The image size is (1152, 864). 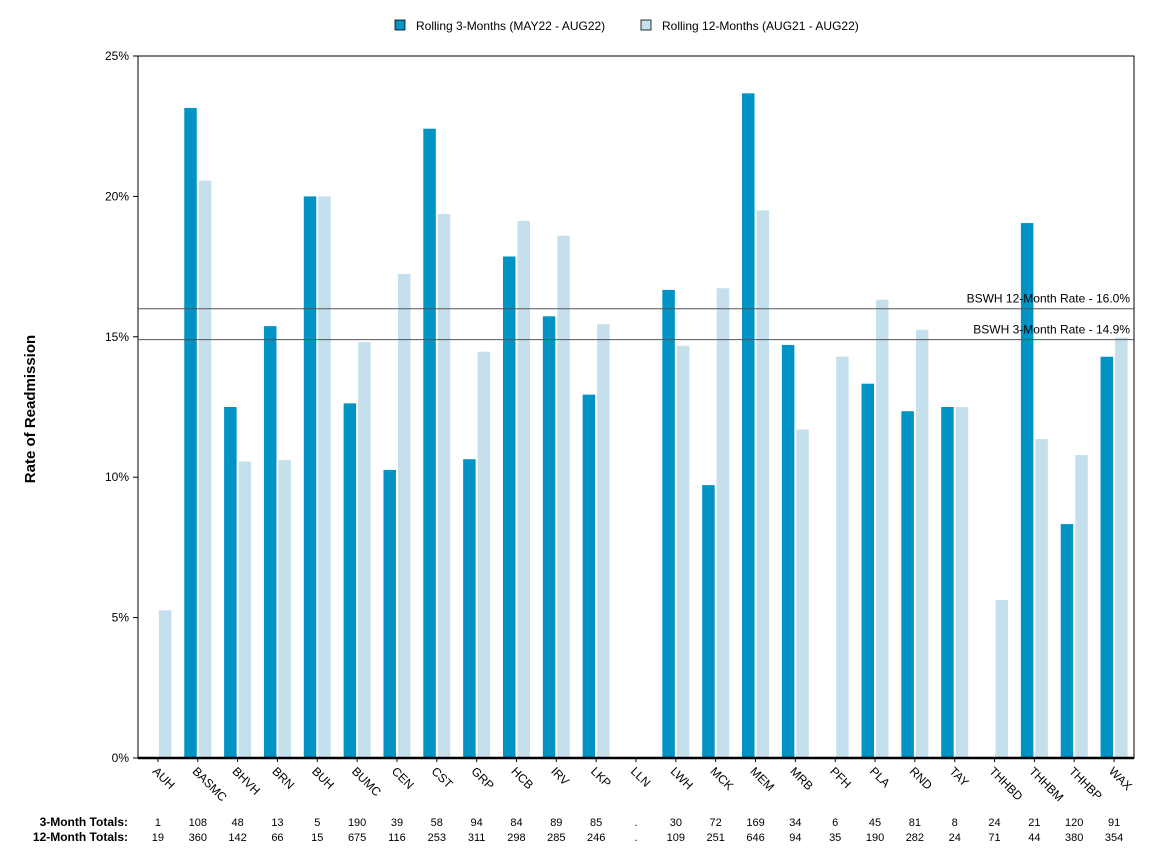 What do you see at coordinates (716, 838) in the screenshot?
I see `totals-cell: 251` at bounding box center [716, 838].